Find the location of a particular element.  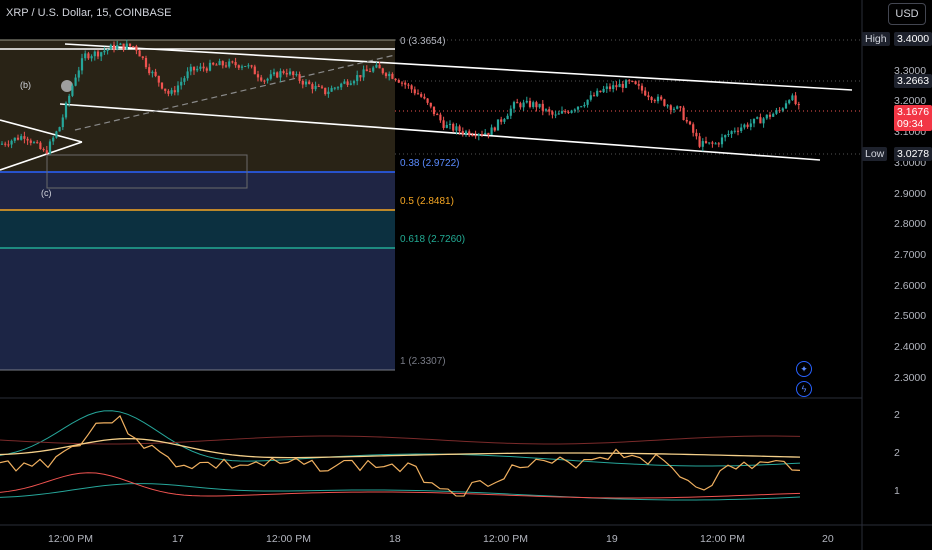

wave-label-b: (b) is located at coordinates (25, 85).